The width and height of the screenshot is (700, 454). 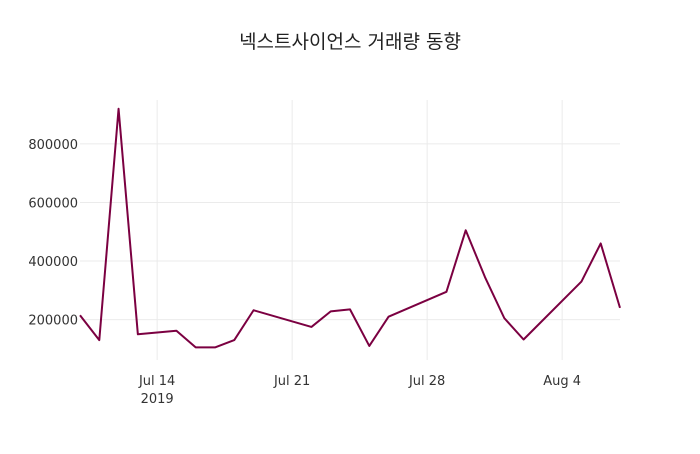 What do you see at coordinates (53, 321) in the screenshot?
I see `y-tick-label: 200000` at bounding box center [53, 321].